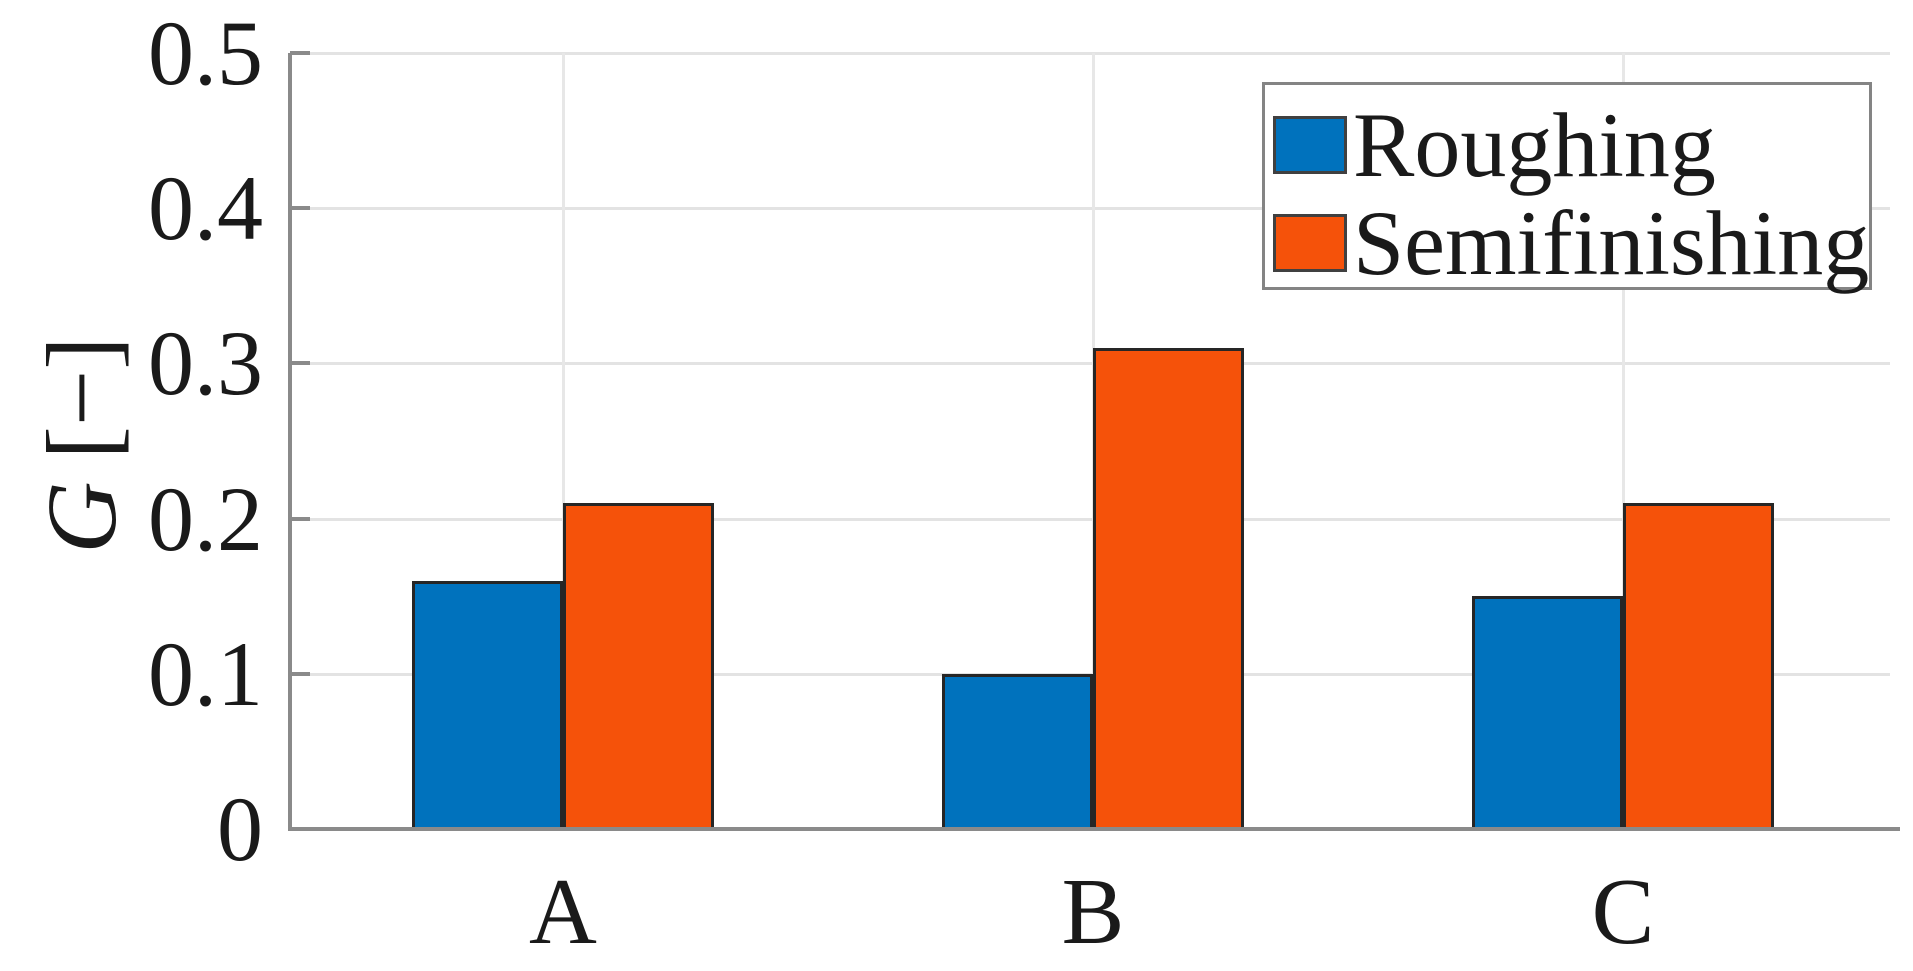  What do you see at coordinates (563, 912) in the screenshot?
I see `x-tick-label-A: A` at bounding box center [563, 912].